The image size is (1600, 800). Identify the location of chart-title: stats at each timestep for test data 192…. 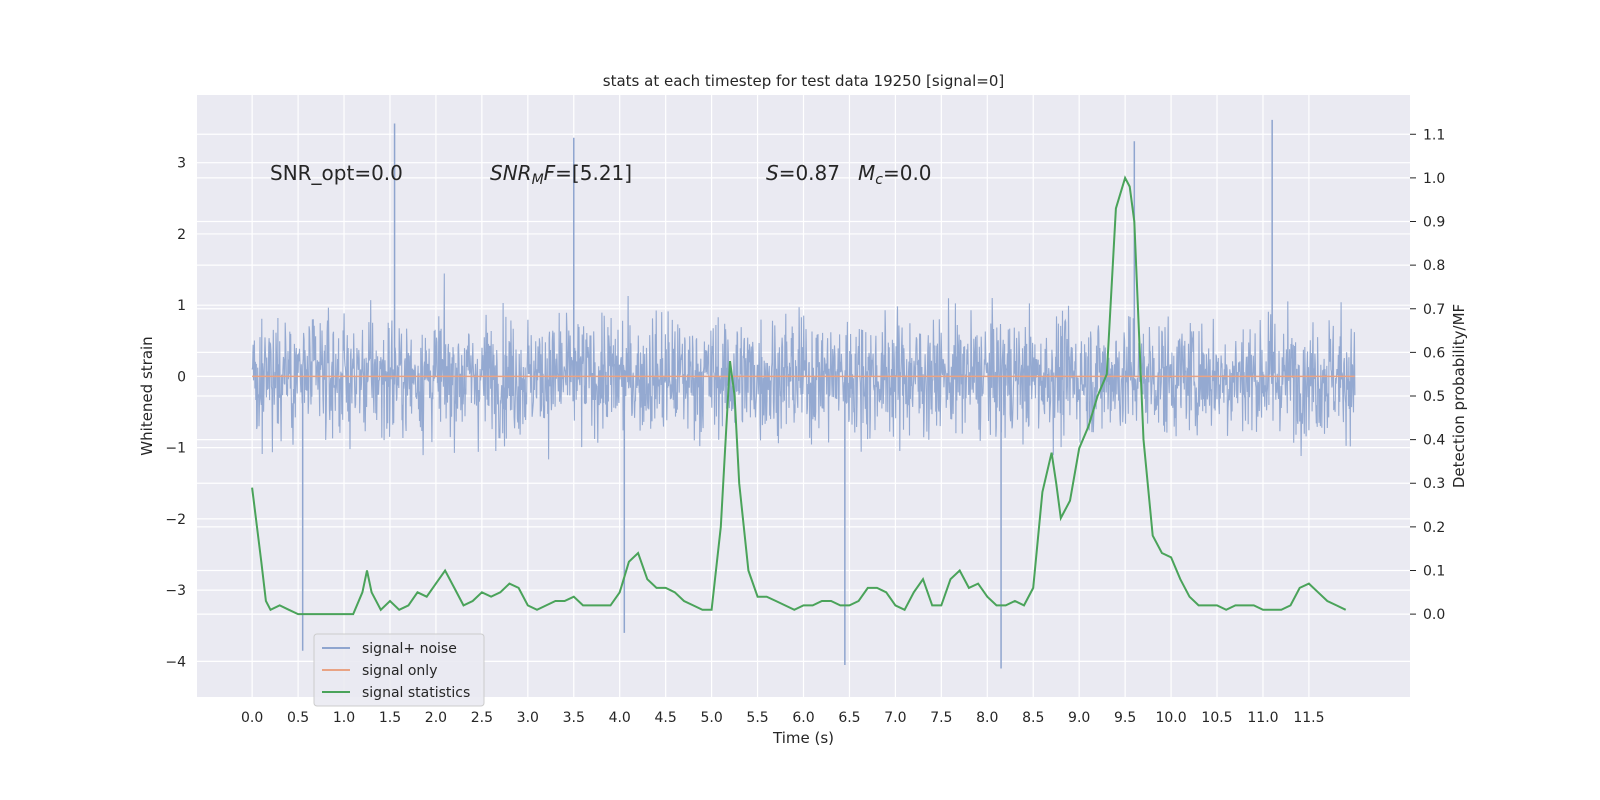
(803, 81).